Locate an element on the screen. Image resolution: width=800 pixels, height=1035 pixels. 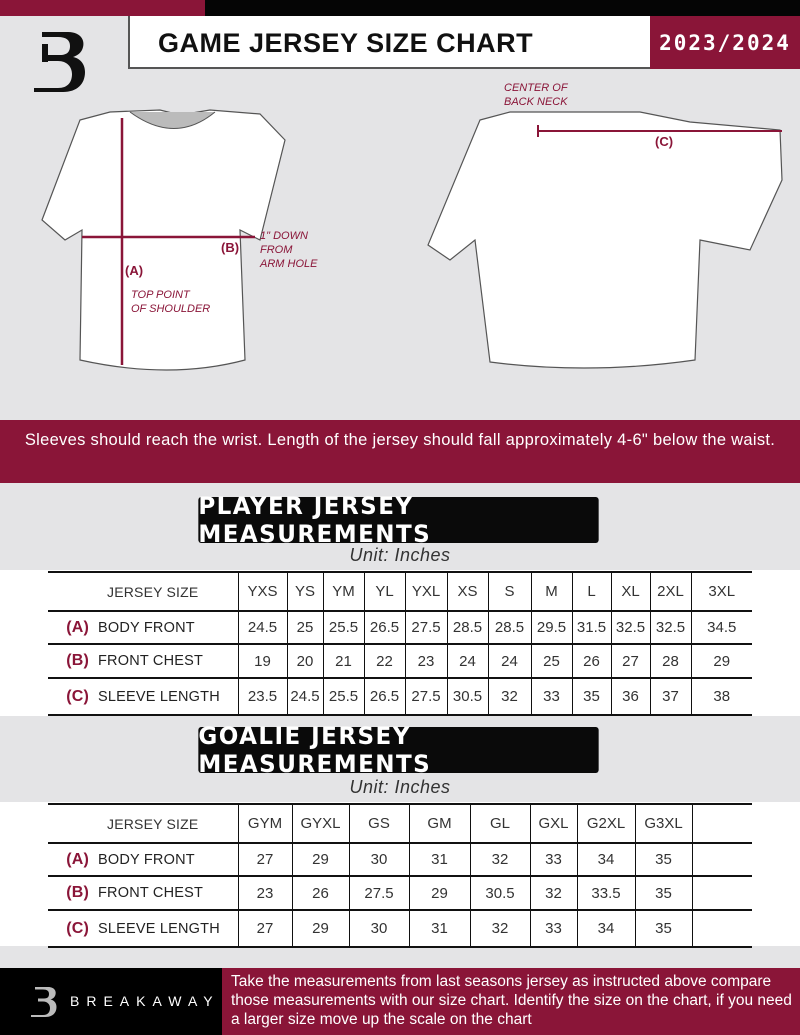
title-box is located at coordinates (389, 42).